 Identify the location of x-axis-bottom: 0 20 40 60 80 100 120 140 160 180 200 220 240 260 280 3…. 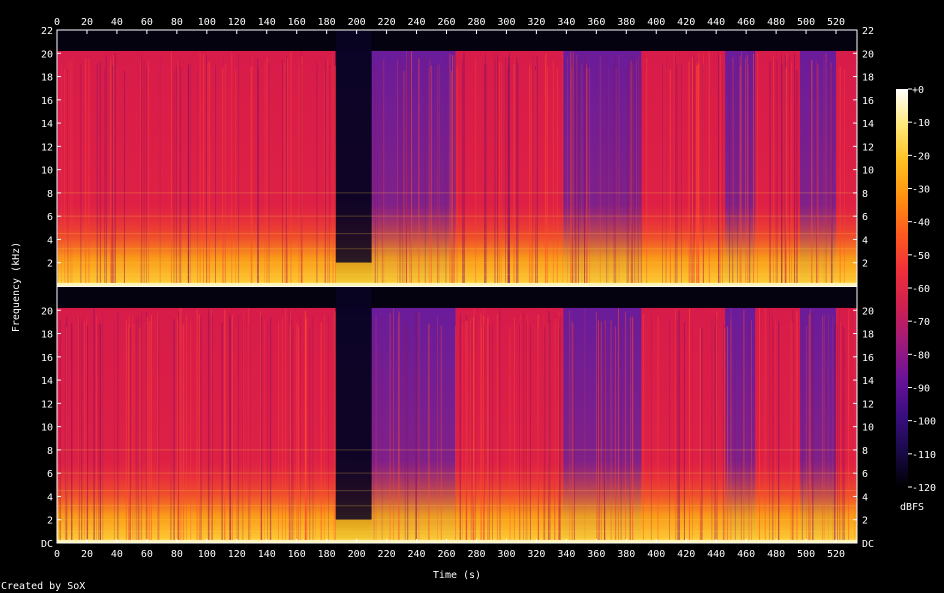
(449, 549).